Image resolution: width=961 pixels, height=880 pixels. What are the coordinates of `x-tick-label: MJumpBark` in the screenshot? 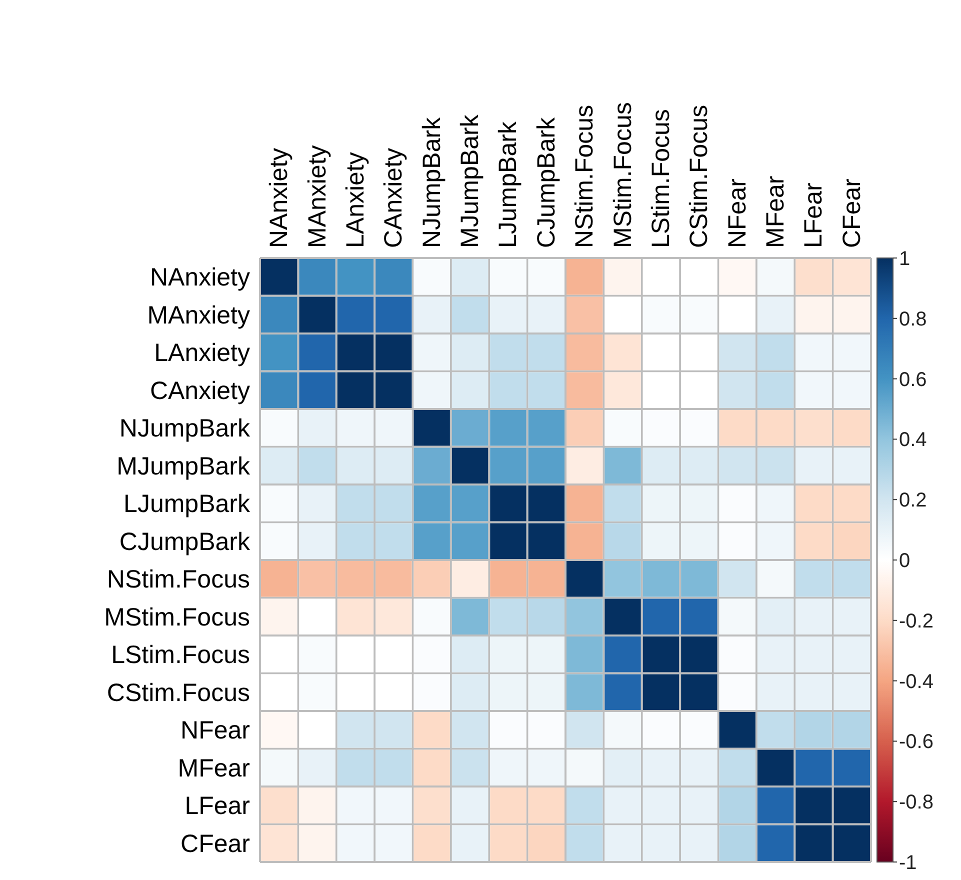 It's located at (470, 181).